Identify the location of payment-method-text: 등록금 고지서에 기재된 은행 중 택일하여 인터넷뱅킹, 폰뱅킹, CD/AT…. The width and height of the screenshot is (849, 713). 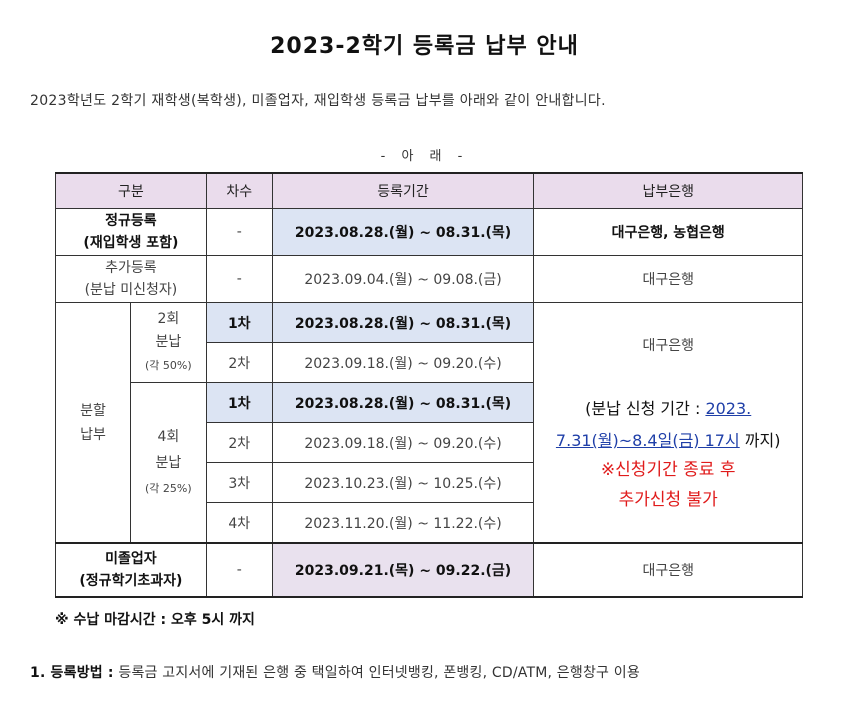
(376, 673).